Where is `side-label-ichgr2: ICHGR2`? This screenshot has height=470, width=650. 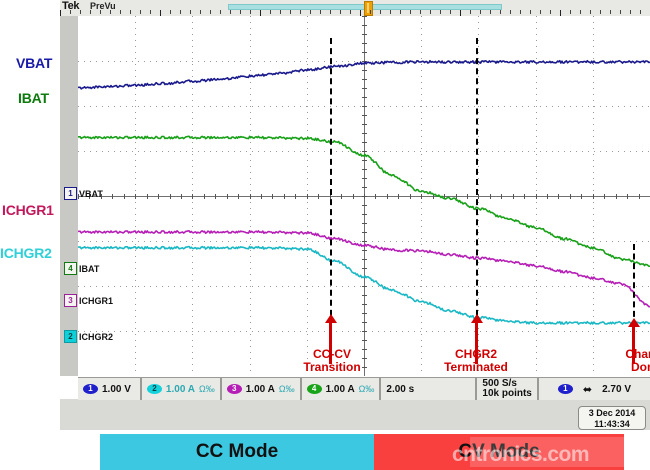 side-label-ichgr2: ICHGR2 is located at coordinates (26, 253).